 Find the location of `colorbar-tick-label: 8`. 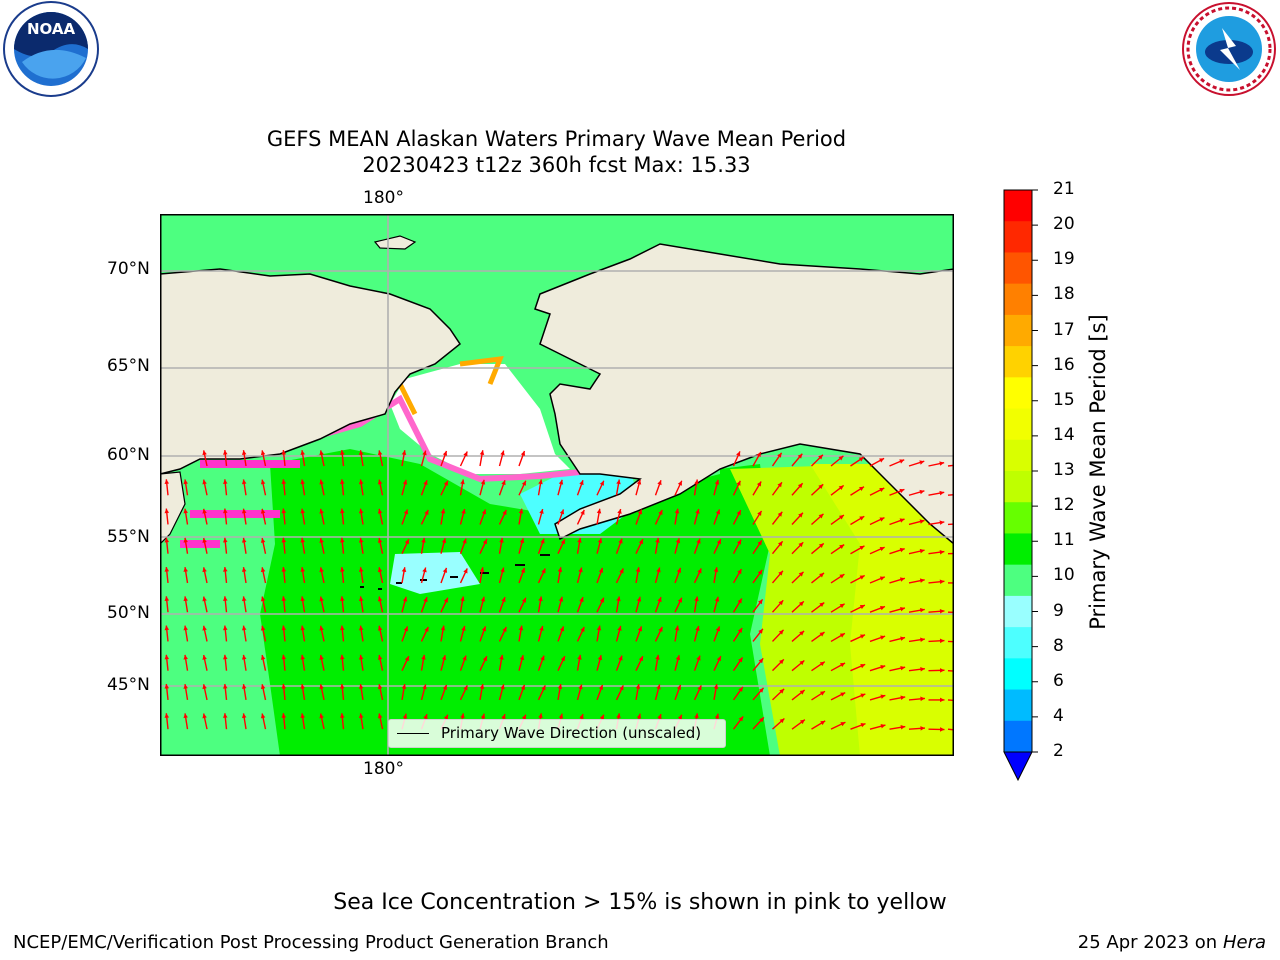

colorbar-tick-label: 8 is located at coordinates (1058, 645).